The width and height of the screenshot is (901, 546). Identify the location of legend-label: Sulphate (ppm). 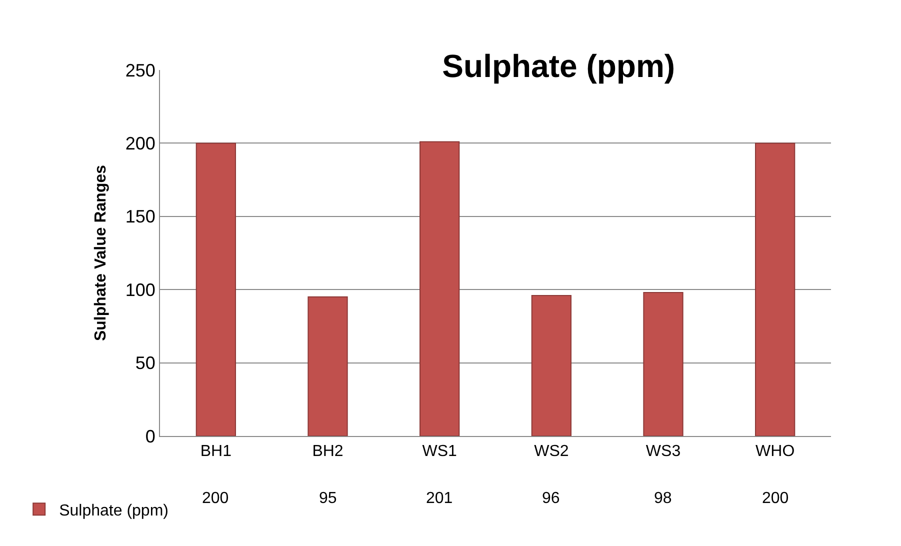
(113, 511).